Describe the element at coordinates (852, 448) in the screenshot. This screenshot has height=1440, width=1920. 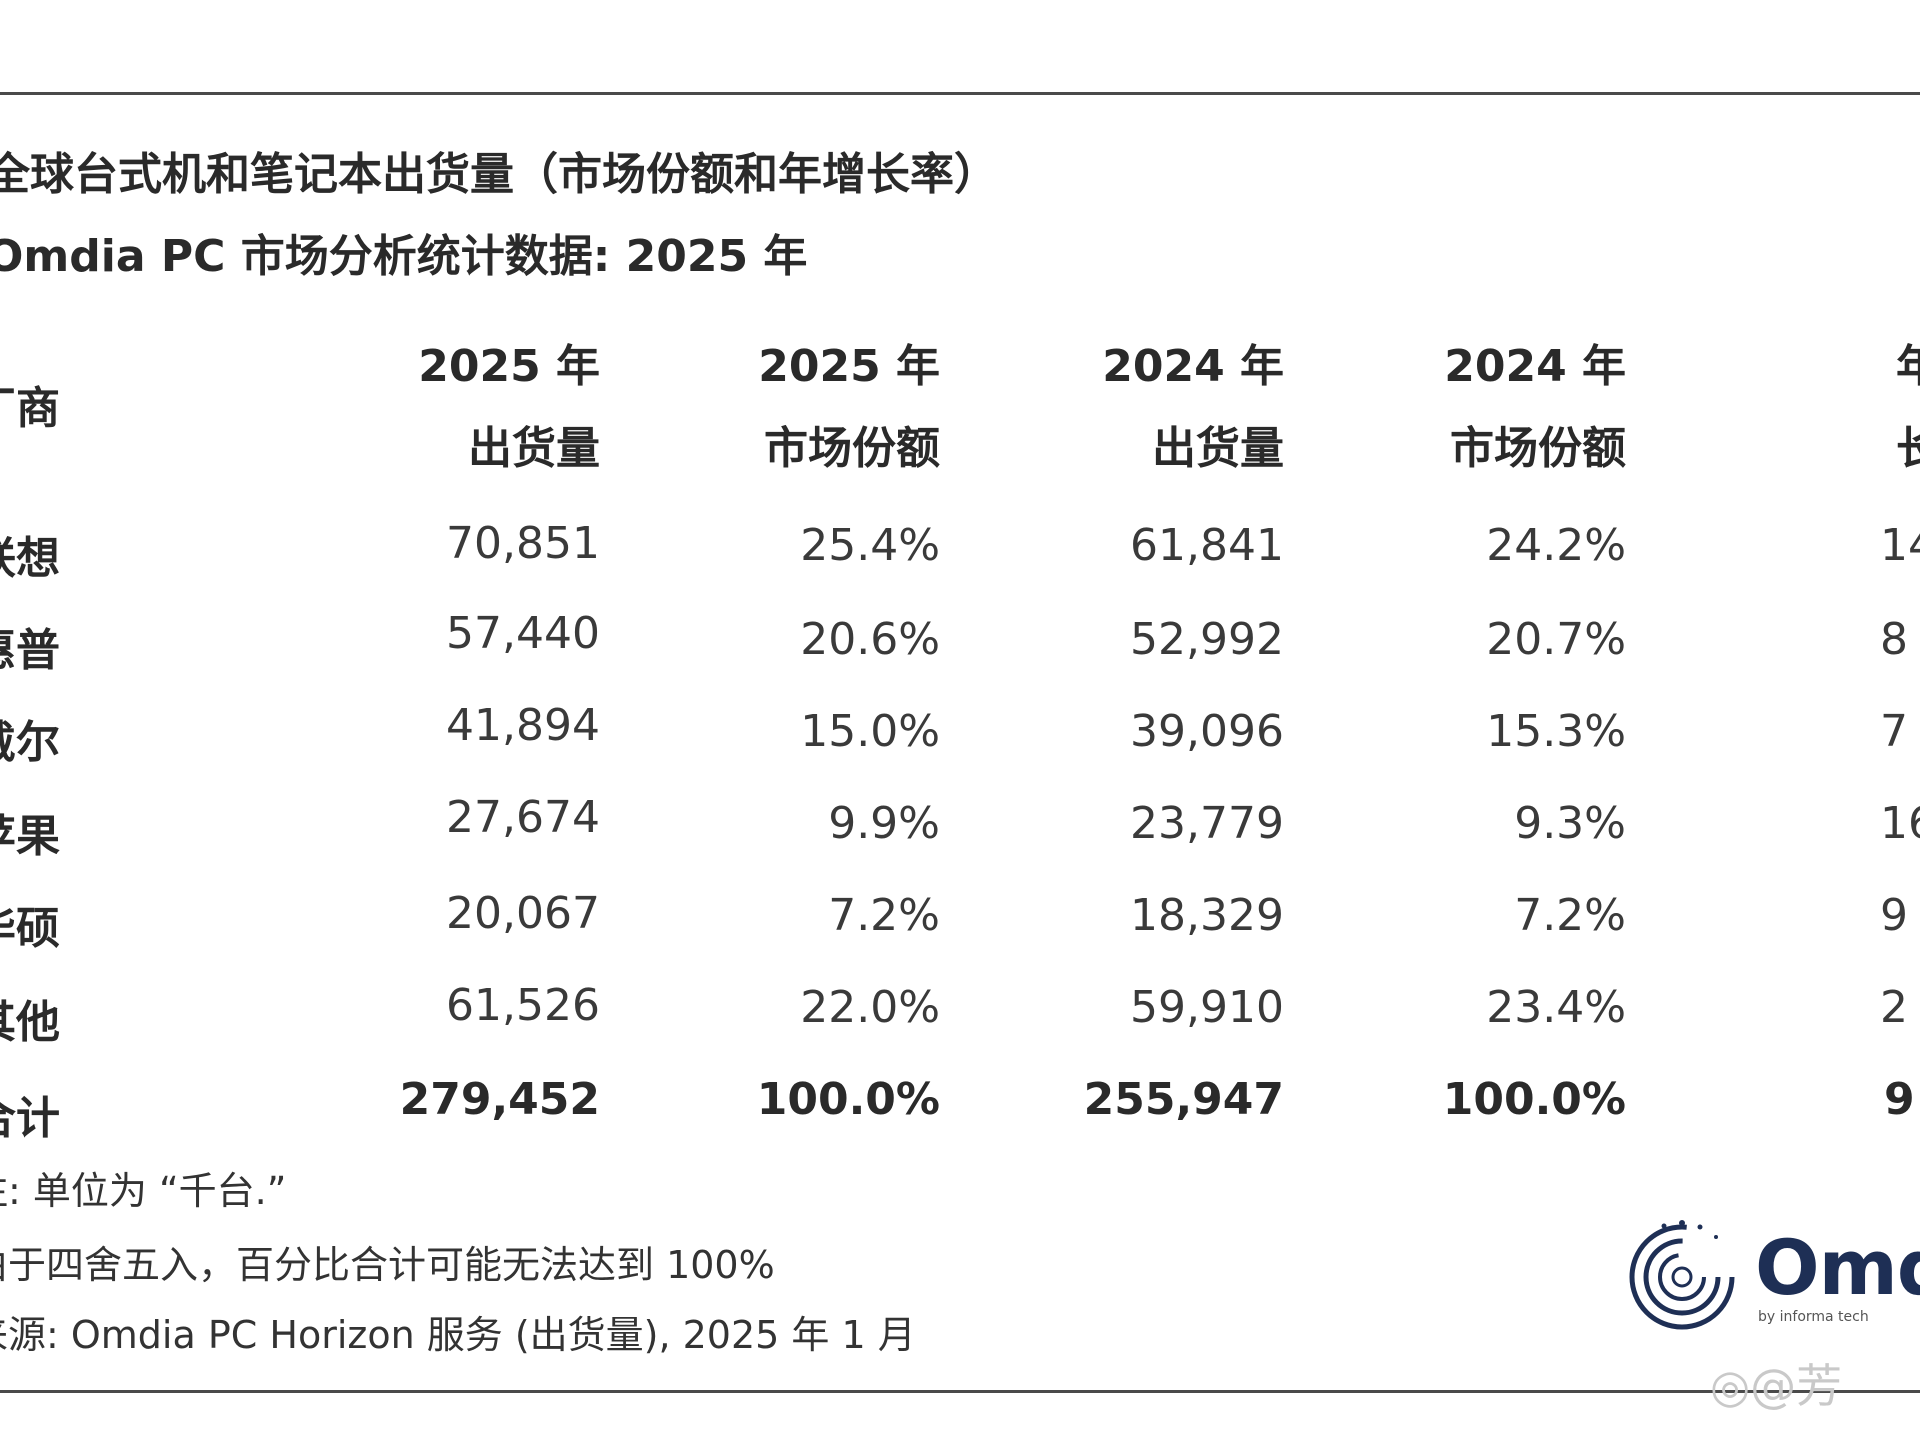
I see `header-col2-label: 市场份额` at that location.